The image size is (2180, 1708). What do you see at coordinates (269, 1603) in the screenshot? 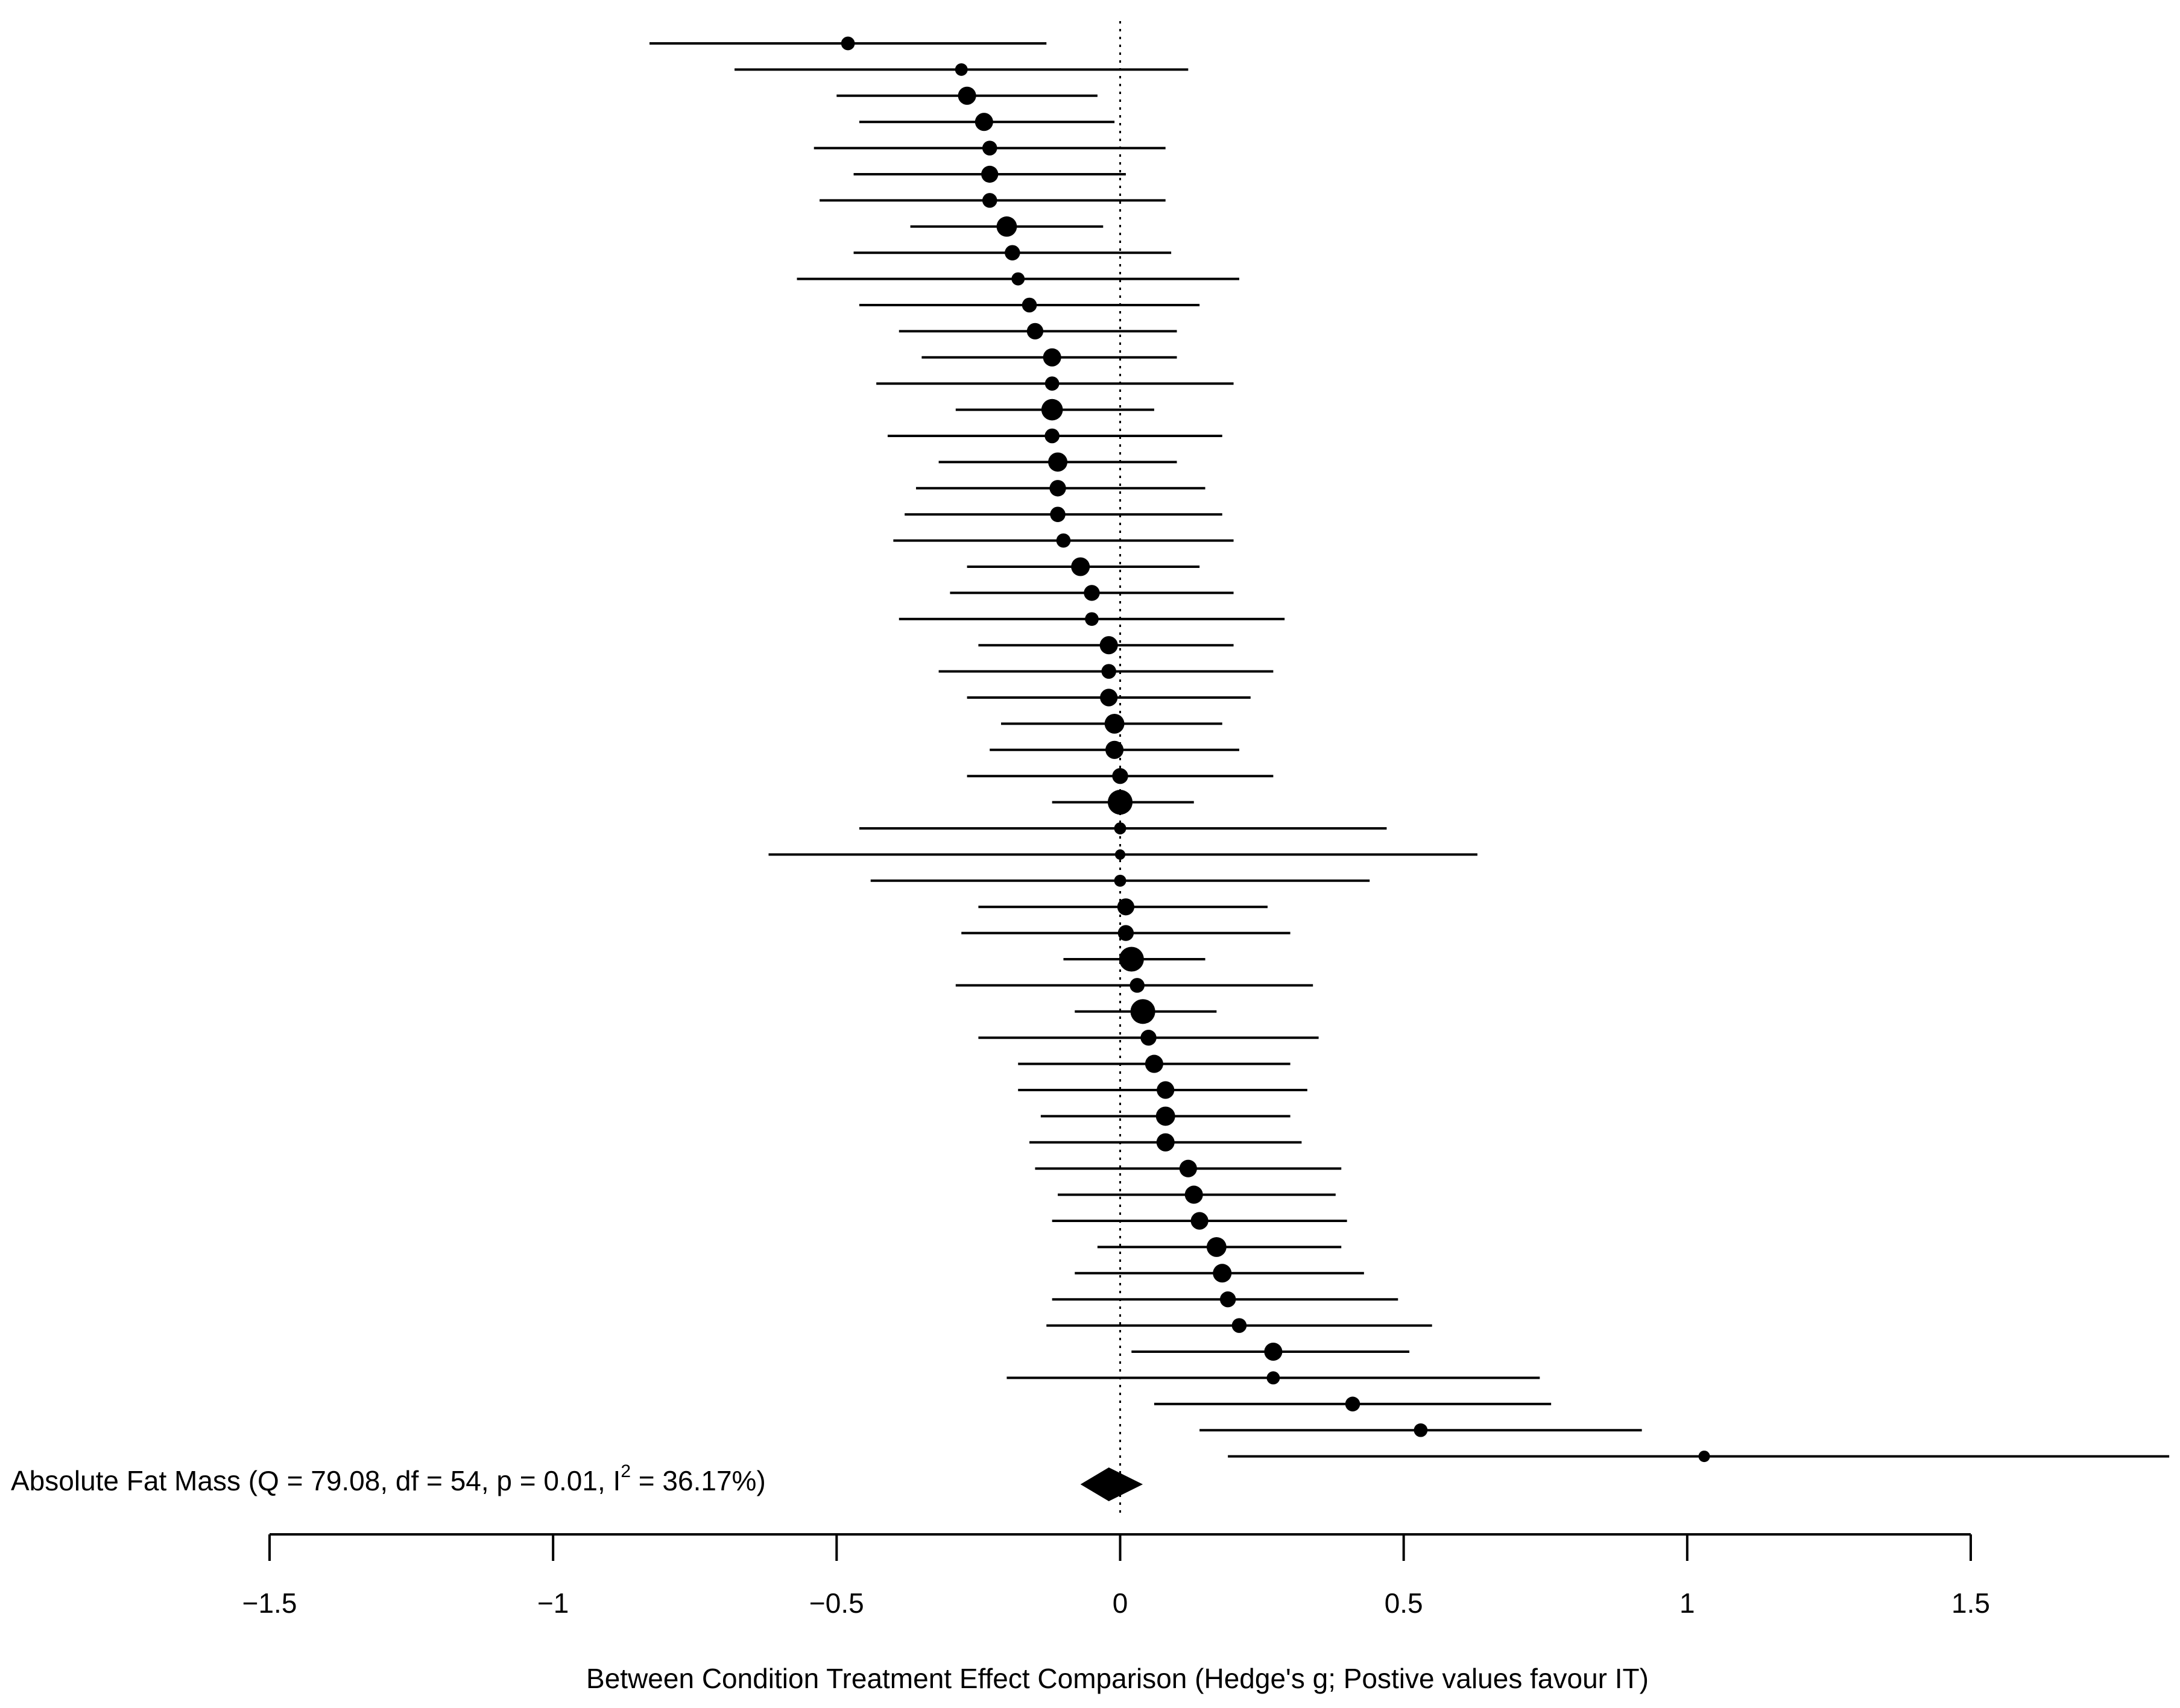
I see `x-tick-label: −1.5` at bounding box center [269, 1603].